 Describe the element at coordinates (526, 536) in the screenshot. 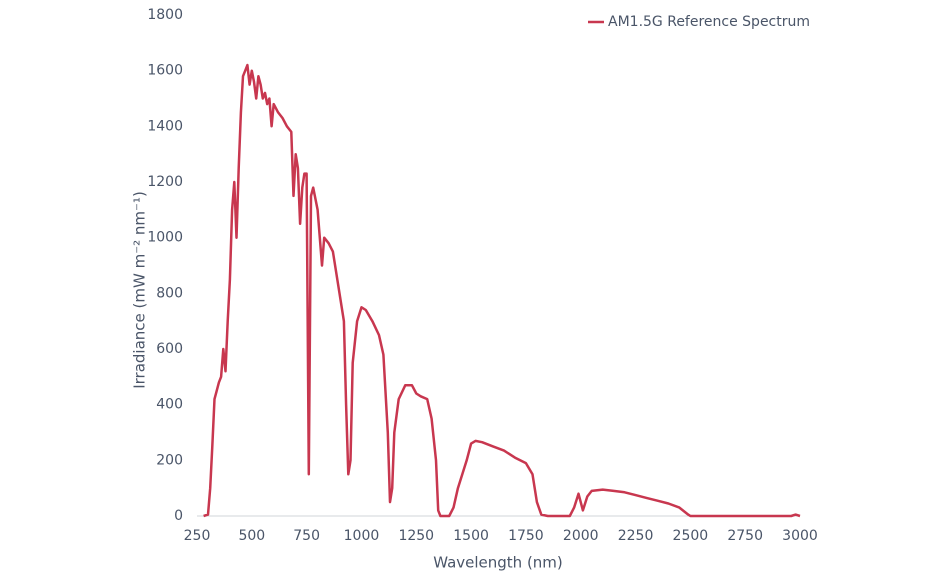

I see `x-tick-label: 1750` at that location.